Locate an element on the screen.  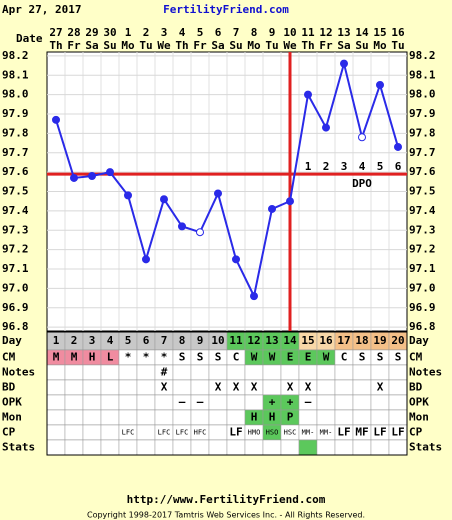
y-tick-label-right: 97.2 is located at coordinates (422, 249).